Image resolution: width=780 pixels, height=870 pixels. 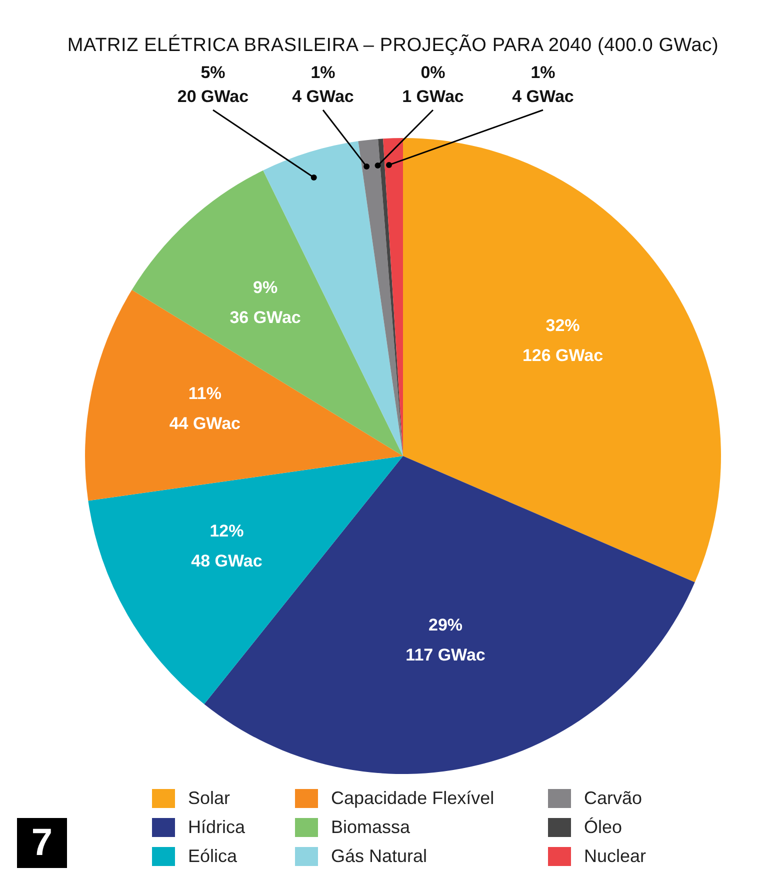 I want to click on legend-label: Gás Natural, so click(x=379, y=856).